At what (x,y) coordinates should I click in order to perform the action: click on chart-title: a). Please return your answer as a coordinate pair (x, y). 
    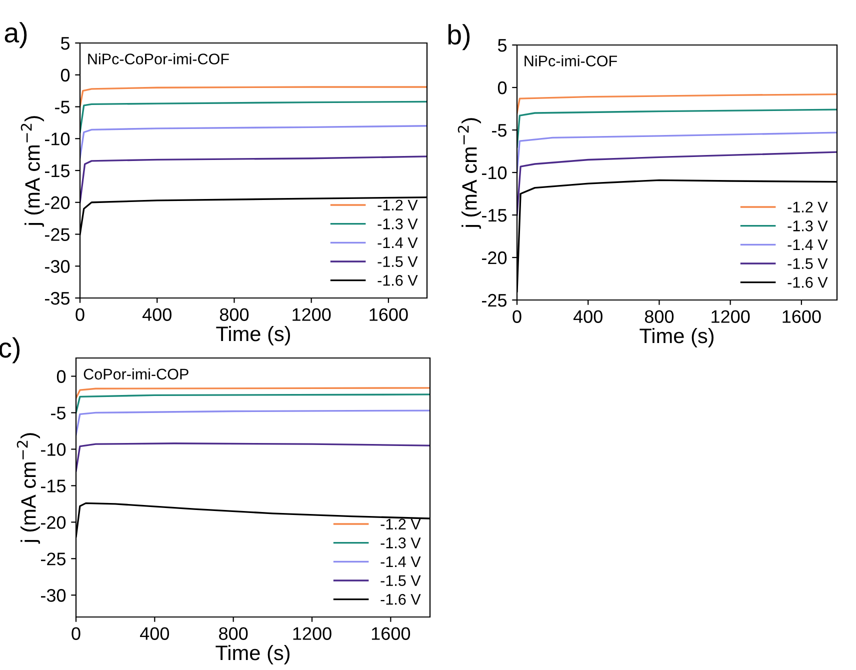
    Looking at the image, I should click on (15, 35).